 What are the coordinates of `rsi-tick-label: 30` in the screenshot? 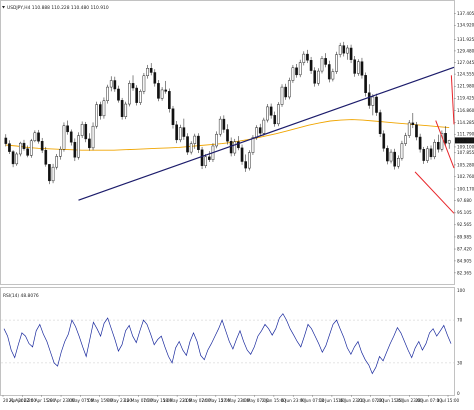 It's located at (460, 362).